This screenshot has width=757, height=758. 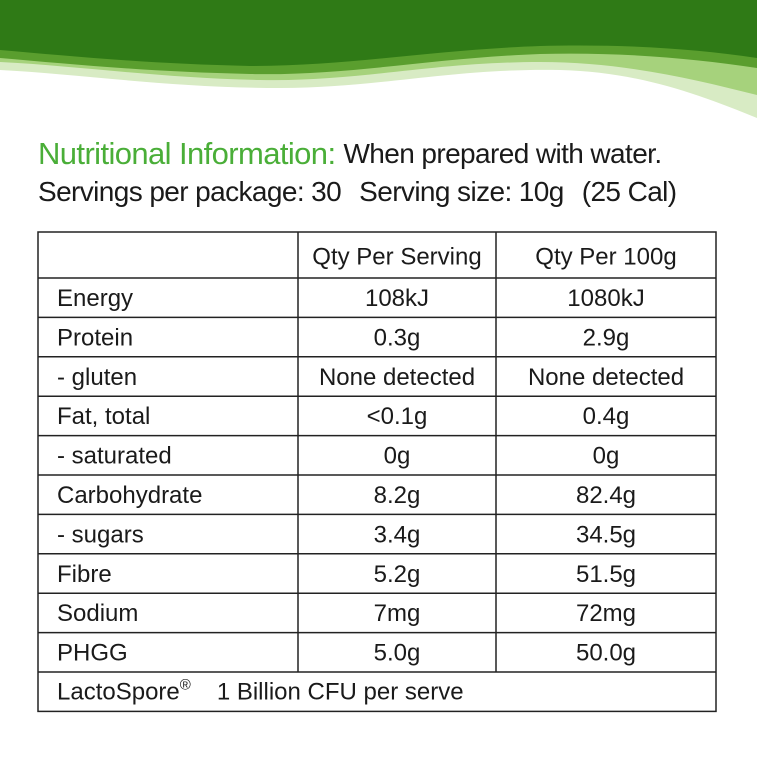 What do you see at coordinates (129, 495) in the screenshot?
I see `row-label: Carbohydrate` at bounding box center [129, 495].